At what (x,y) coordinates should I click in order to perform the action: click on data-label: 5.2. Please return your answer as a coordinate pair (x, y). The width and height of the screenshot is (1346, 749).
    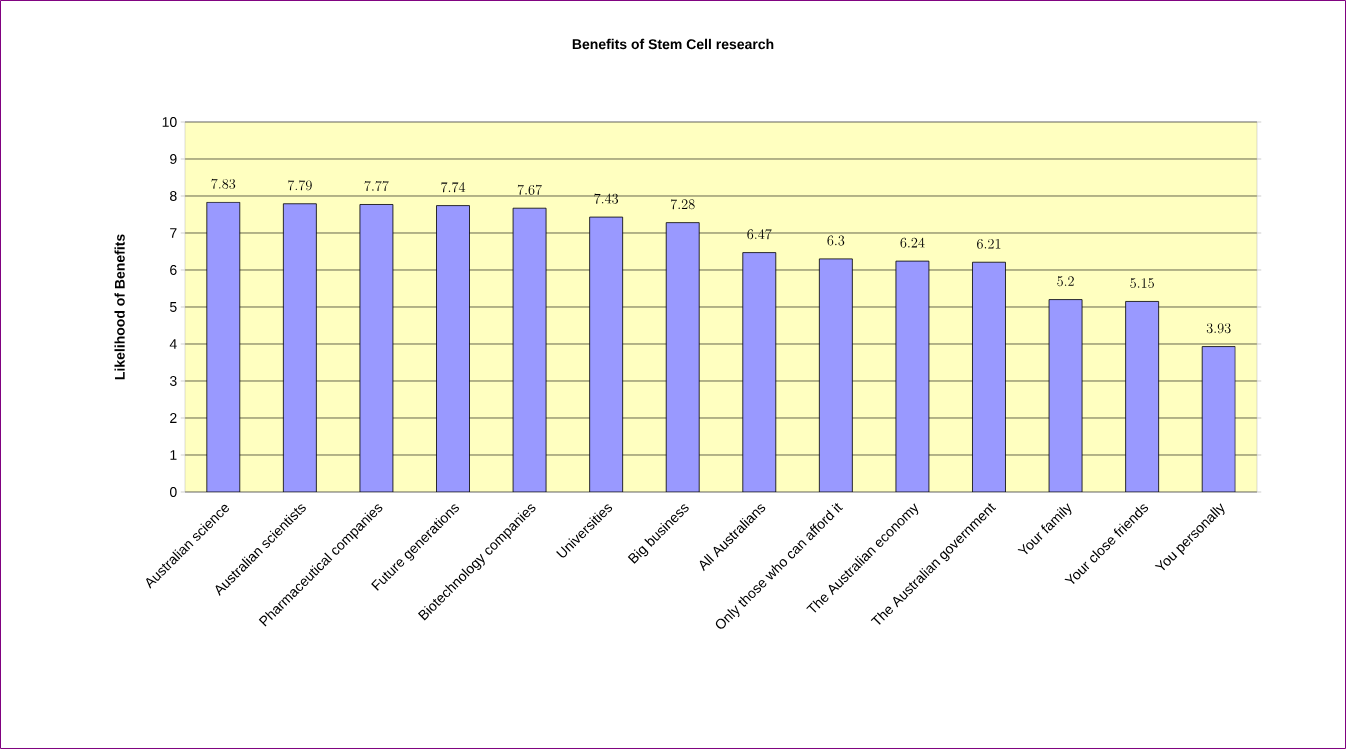
    Looking at the image, I should click on (1065, 281).